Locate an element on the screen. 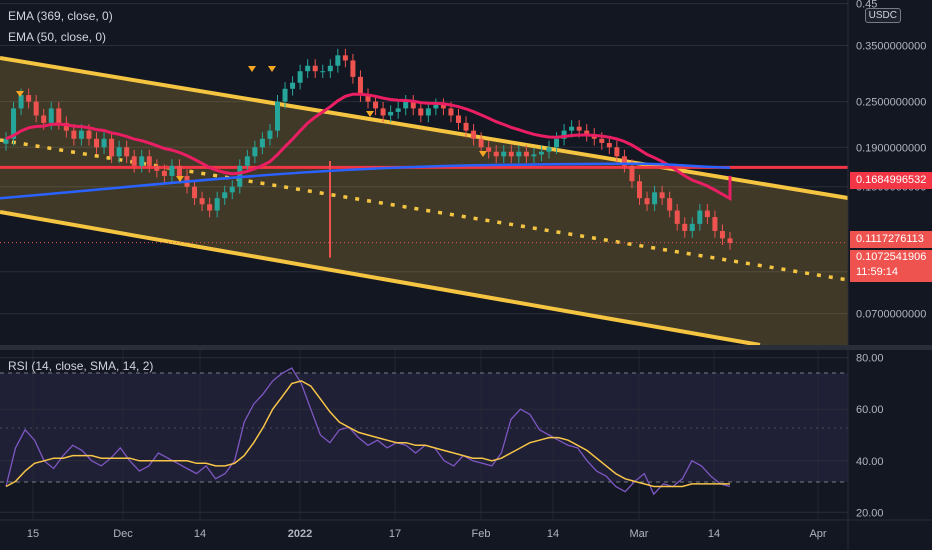 This screenshot has width=932, height=550. time-tick-label: Feb is located at coordinates (481, 534).